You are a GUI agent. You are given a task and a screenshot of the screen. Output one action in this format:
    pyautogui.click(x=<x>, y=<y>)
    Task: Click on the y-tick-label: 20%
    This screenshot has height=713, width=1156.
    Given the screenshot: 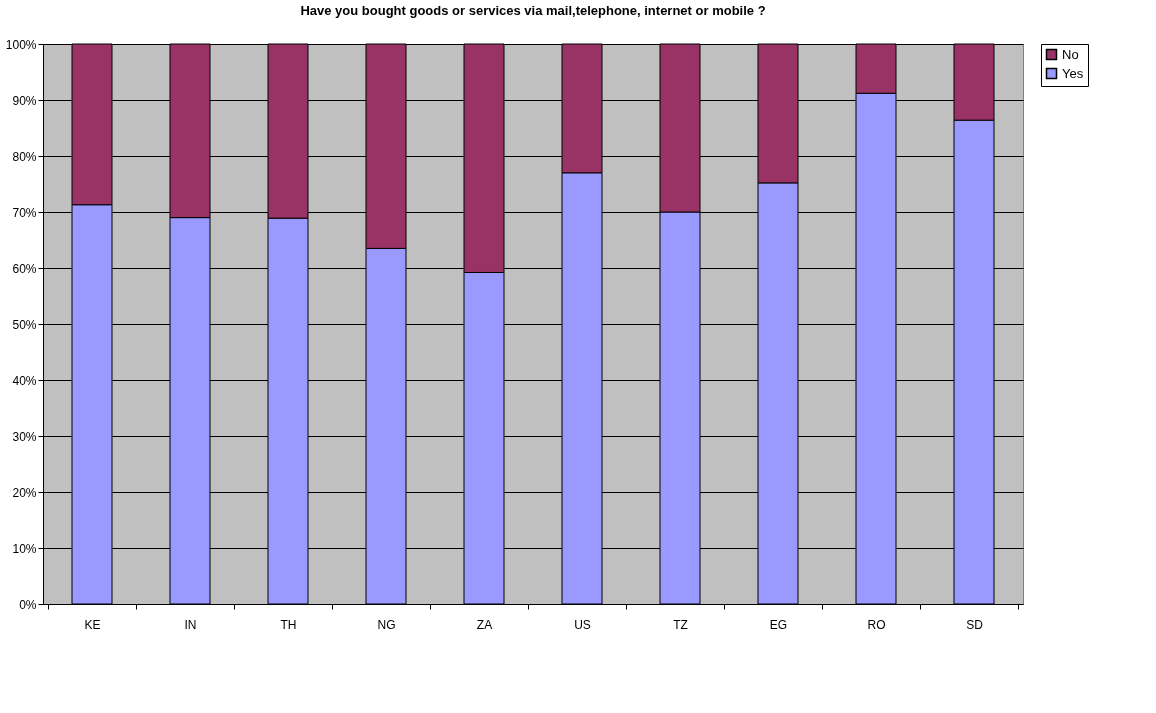 What is the action you would take?
    pyautogui.click(x=24, y=492)
    